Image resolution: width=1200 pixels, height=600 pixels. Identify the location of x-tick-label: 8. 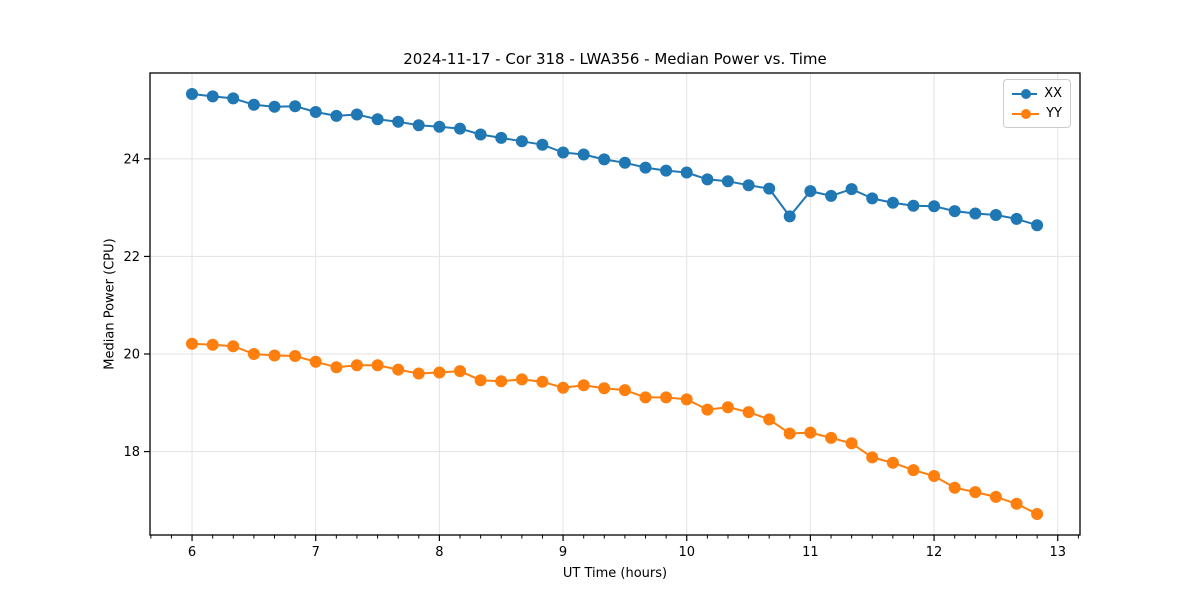
(439, 552).